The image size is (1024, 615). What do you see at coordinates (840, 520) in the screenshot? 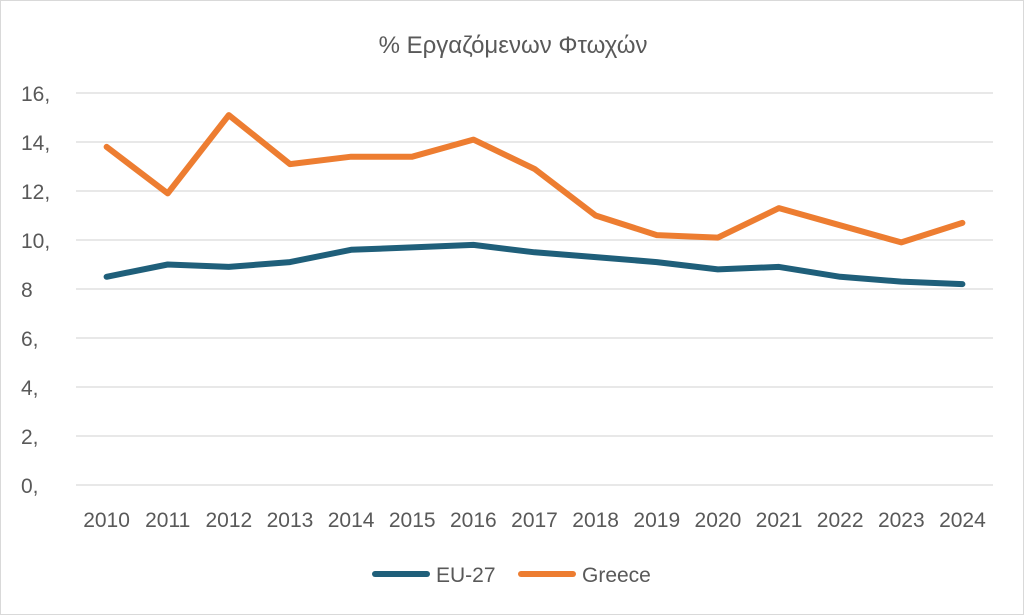
I see `x-tick-label: 2022` at bounding box center [840, 520].